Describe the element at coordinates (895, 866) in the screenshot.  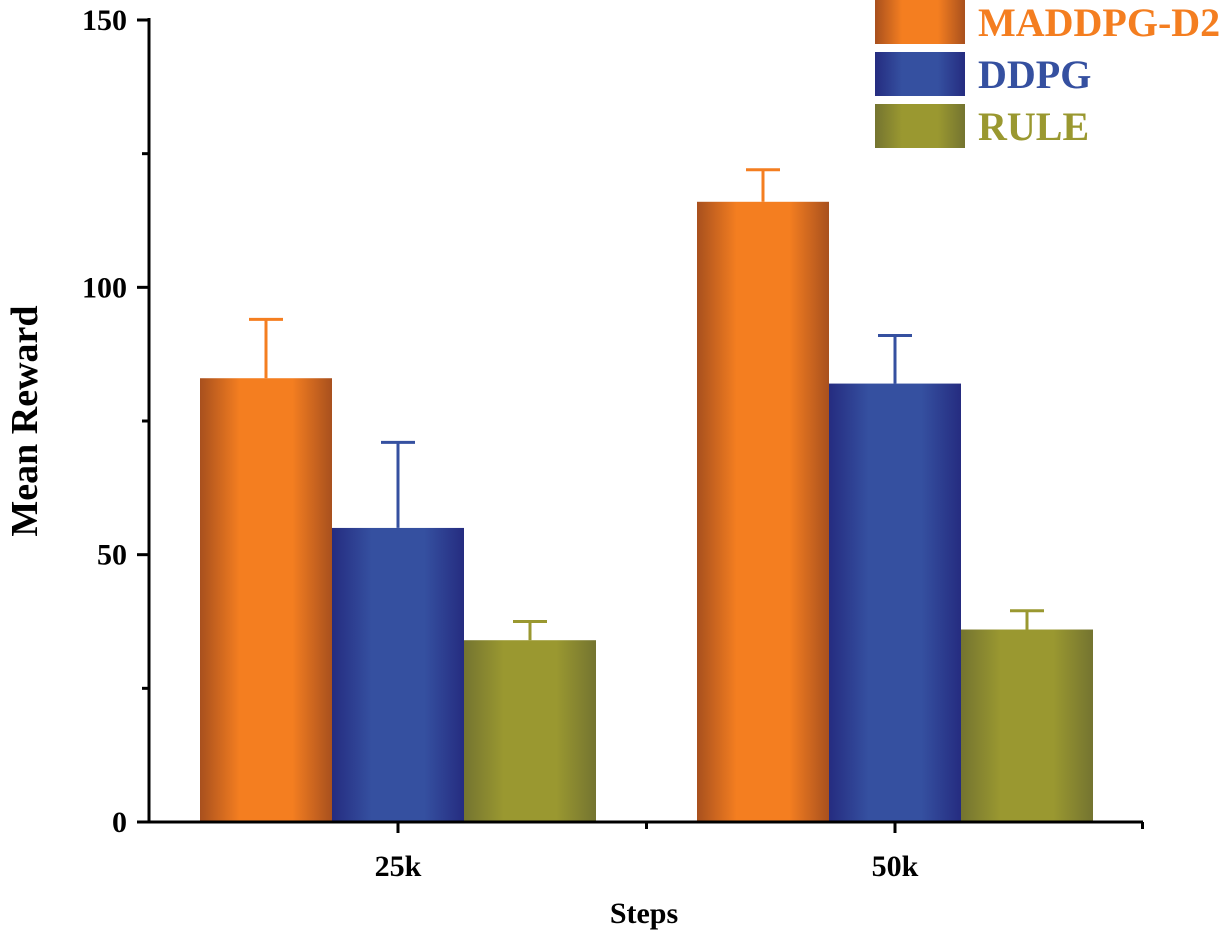
I see `x-tick-label: 50k` at that location.